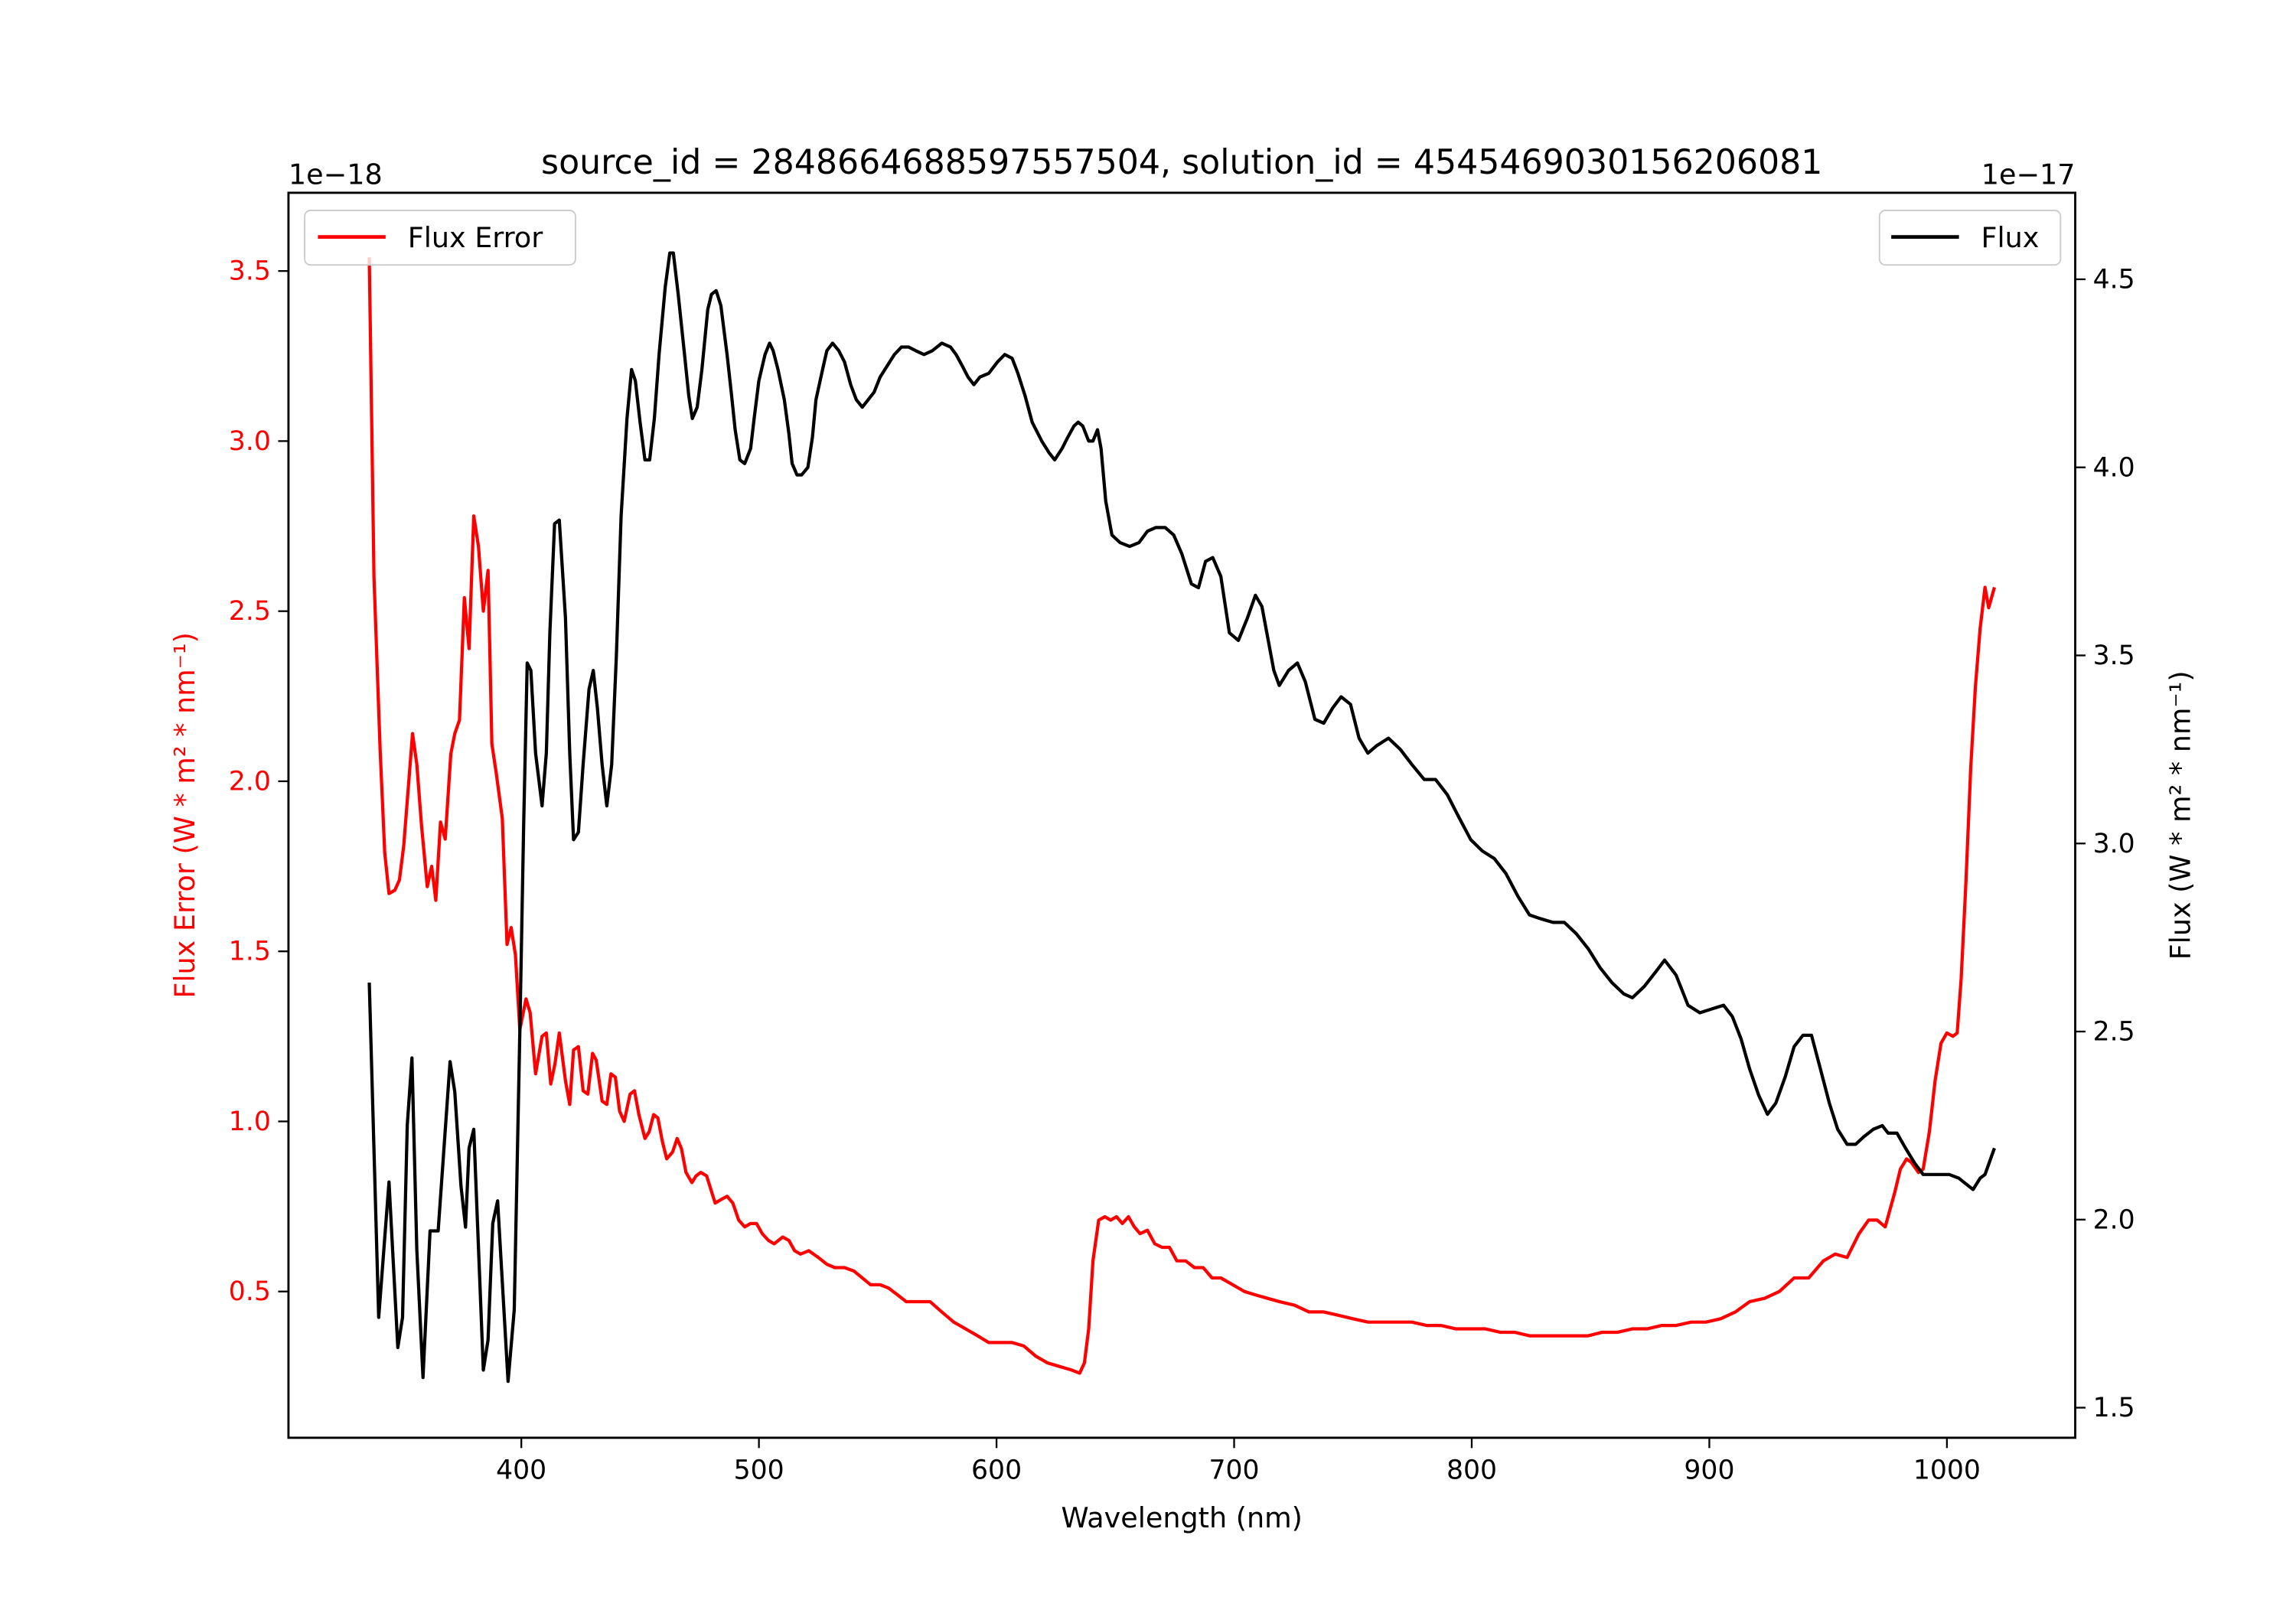 The height and width of the screenshot is (1607, 2296). What do you see at coordinates (2010, 237) in the screenshot?
I see `legend-label-flux: Flux` at bounding box center [2010, 237].